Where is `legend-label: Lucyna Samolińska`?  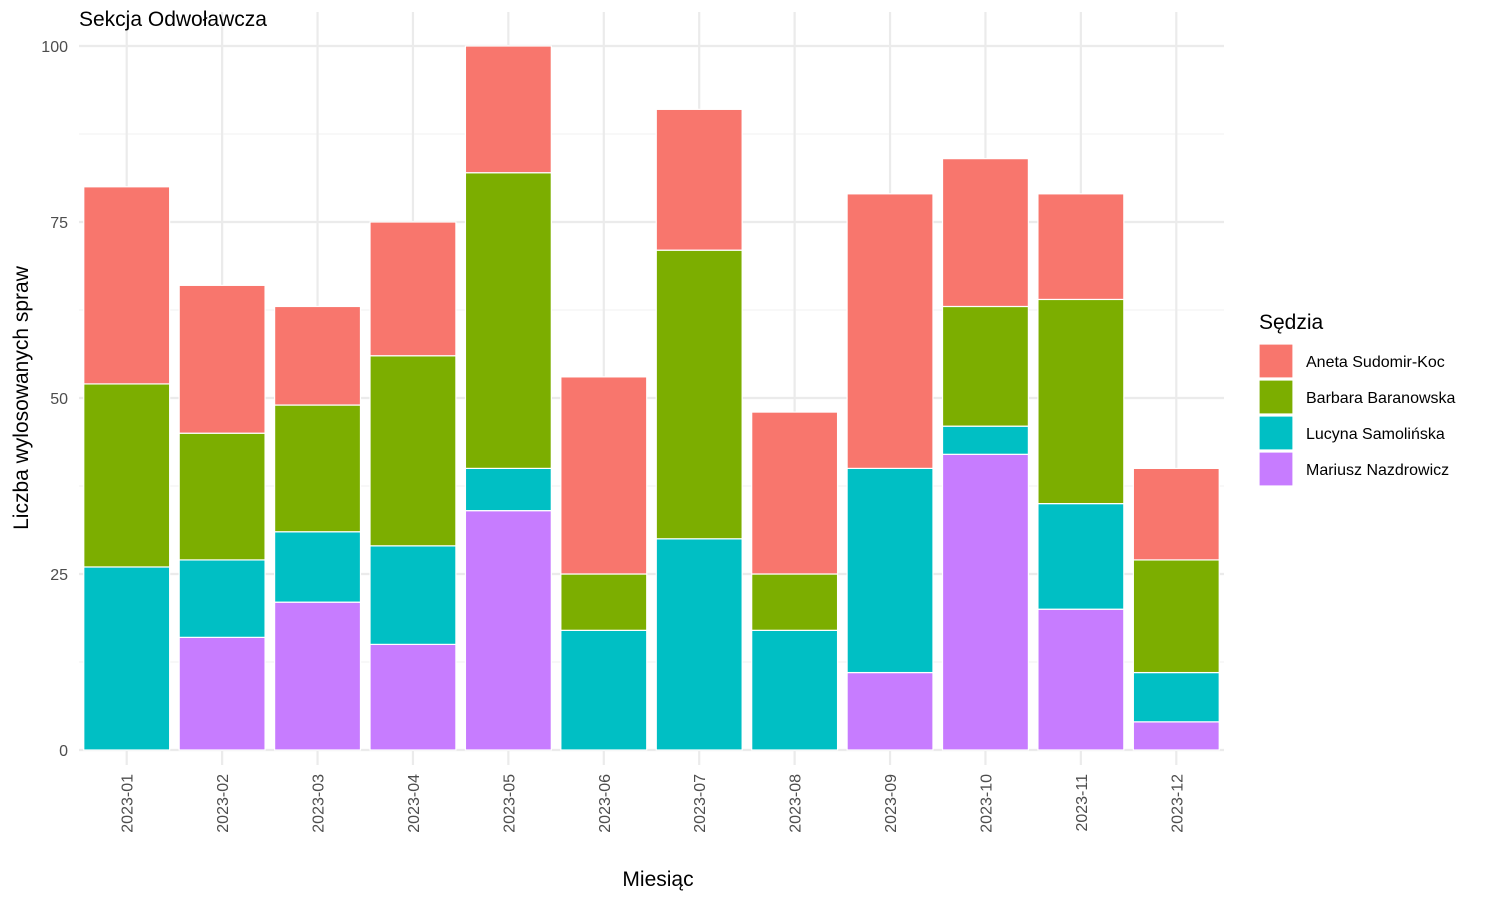
legend-label: Lucyna Samolińska is located at coordinates (1375, 434).